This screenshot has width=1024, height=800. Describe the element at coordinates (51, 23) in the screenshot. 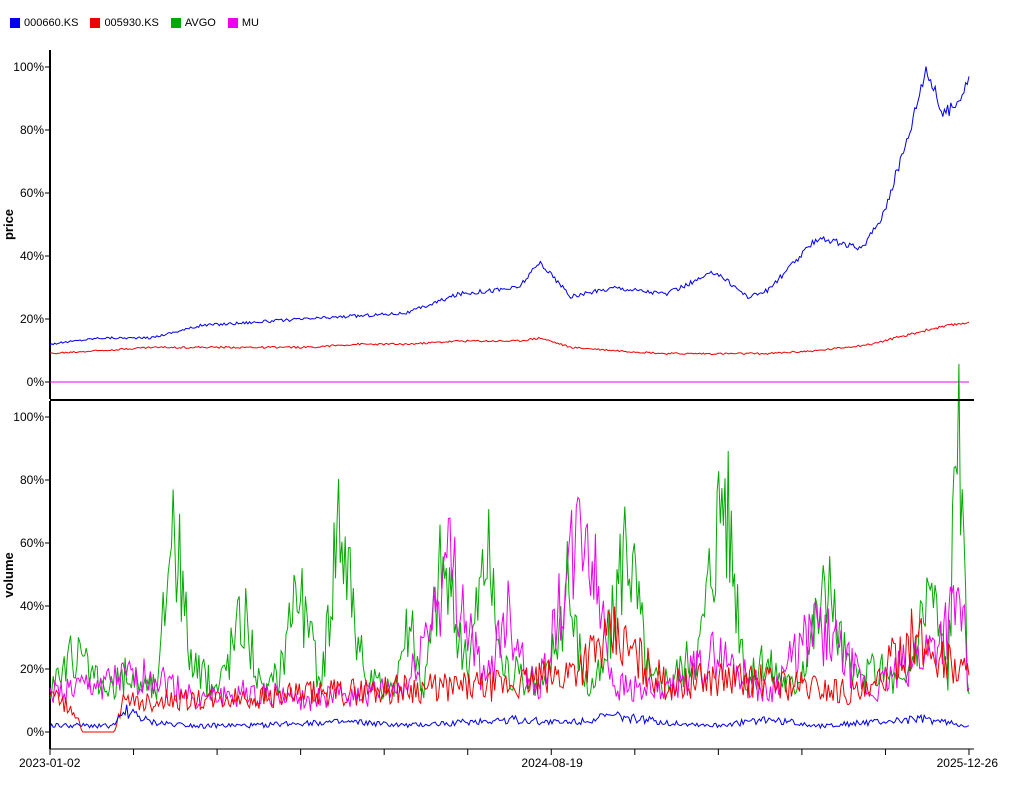

I see `legend-label: 000660.KS` at that location.